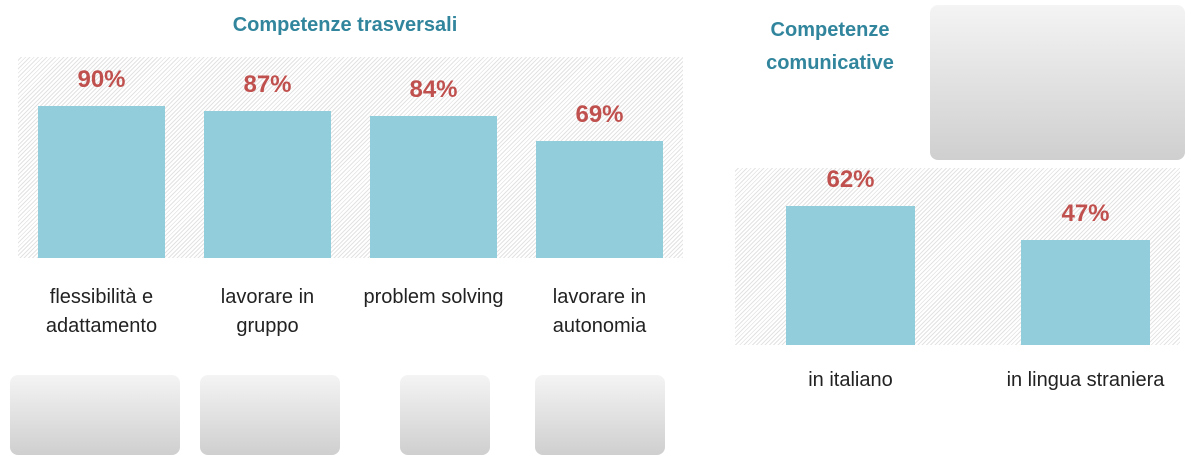 This screenshot has width=1195, height=457. Describe the element at coordinates (599, 311) in the screenshot. I see `category-label: lavorare in autonomia` at that location.